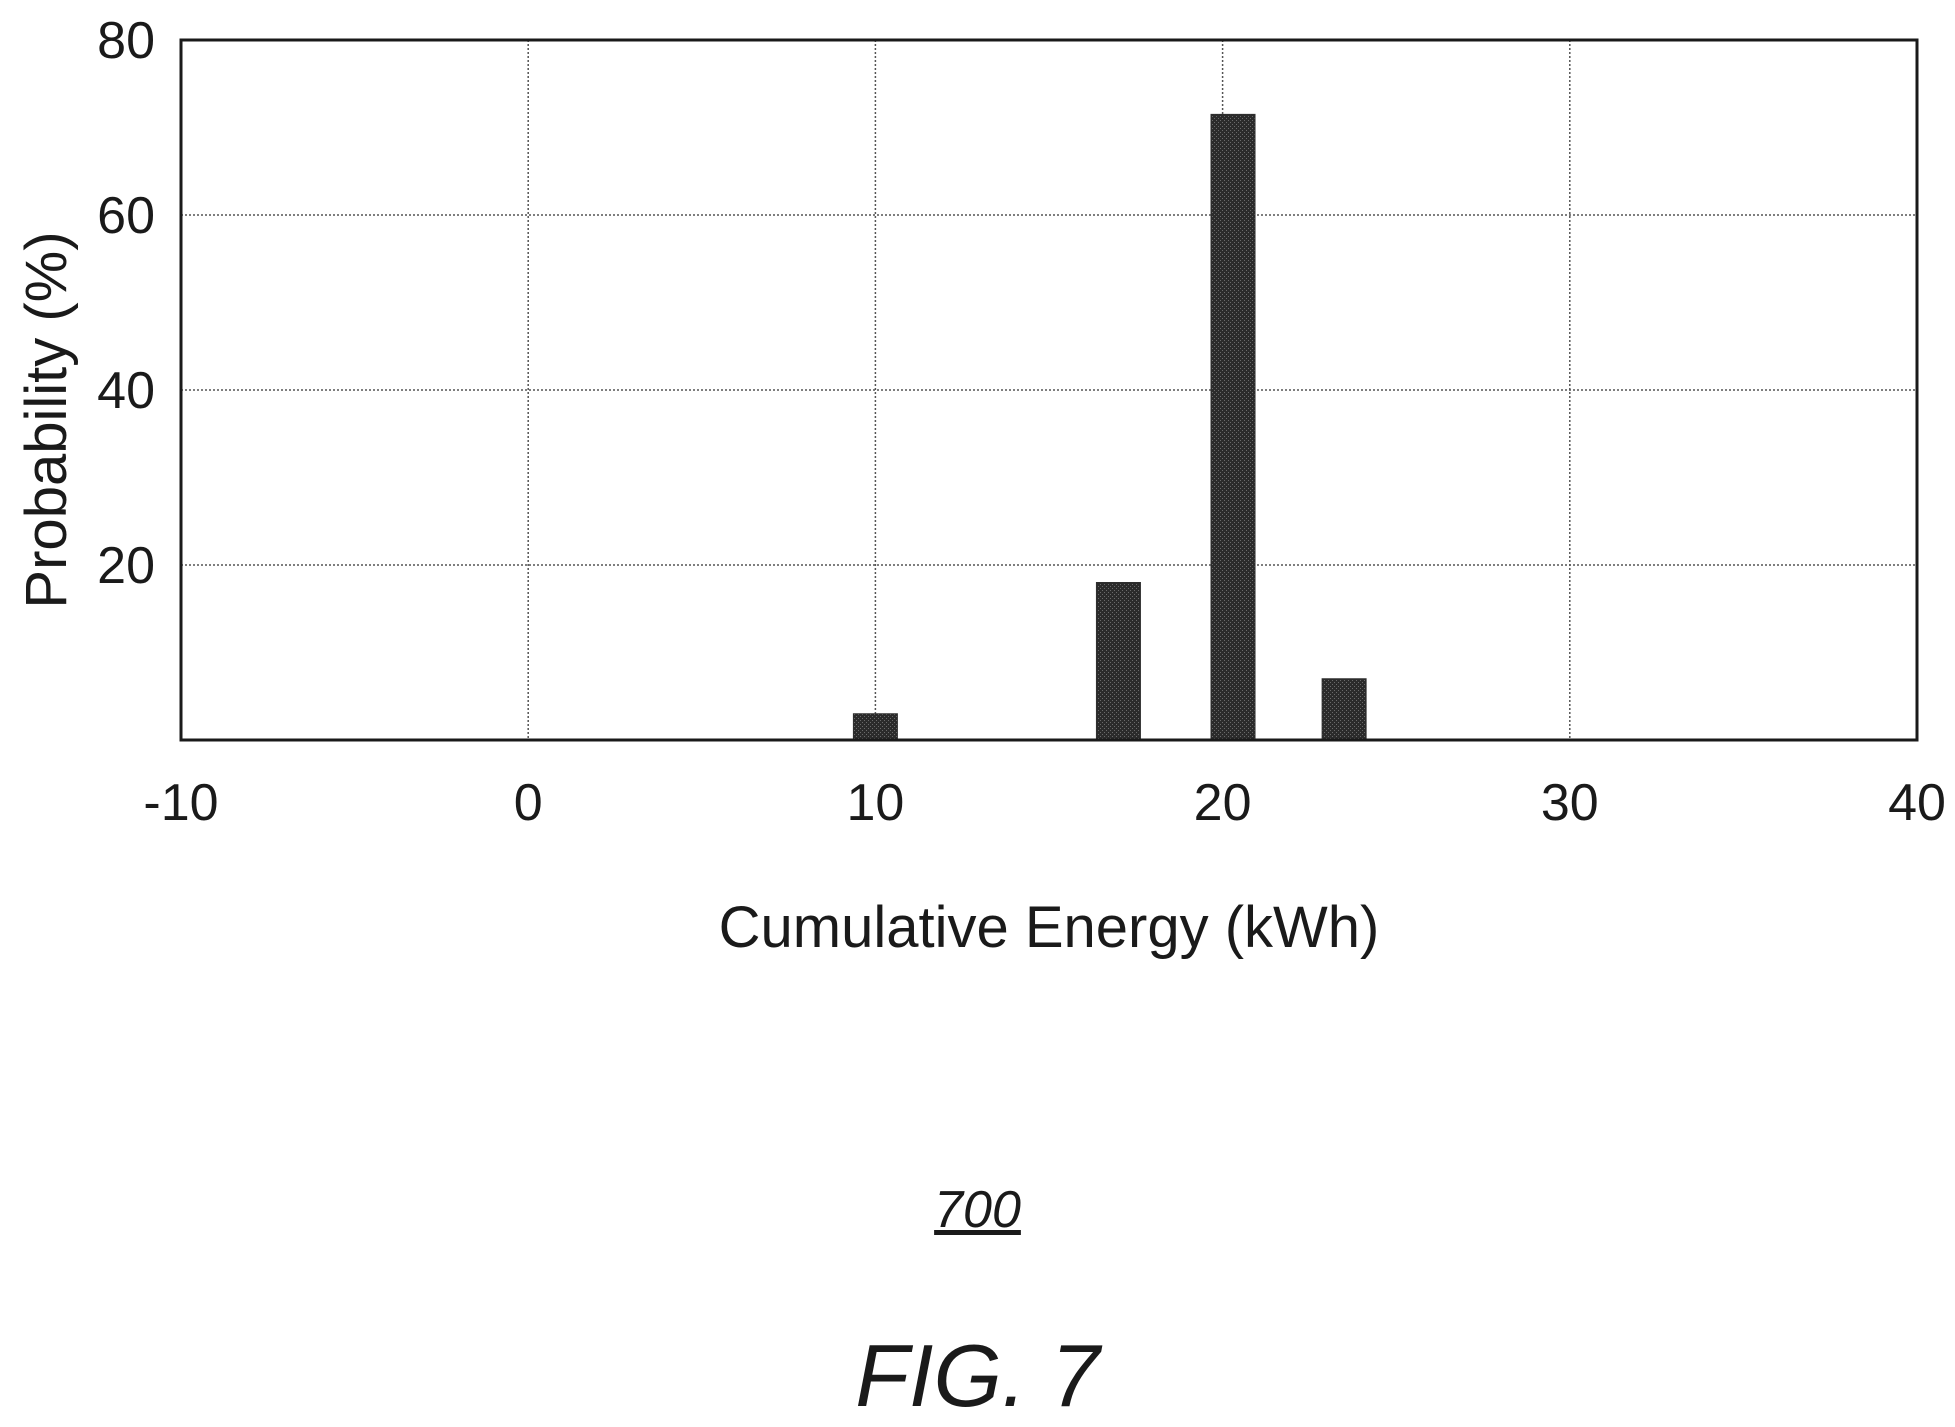  Describe the element at coordinates (126, 41) in the screenshot. I see `y-tick-label: 80` at that location.